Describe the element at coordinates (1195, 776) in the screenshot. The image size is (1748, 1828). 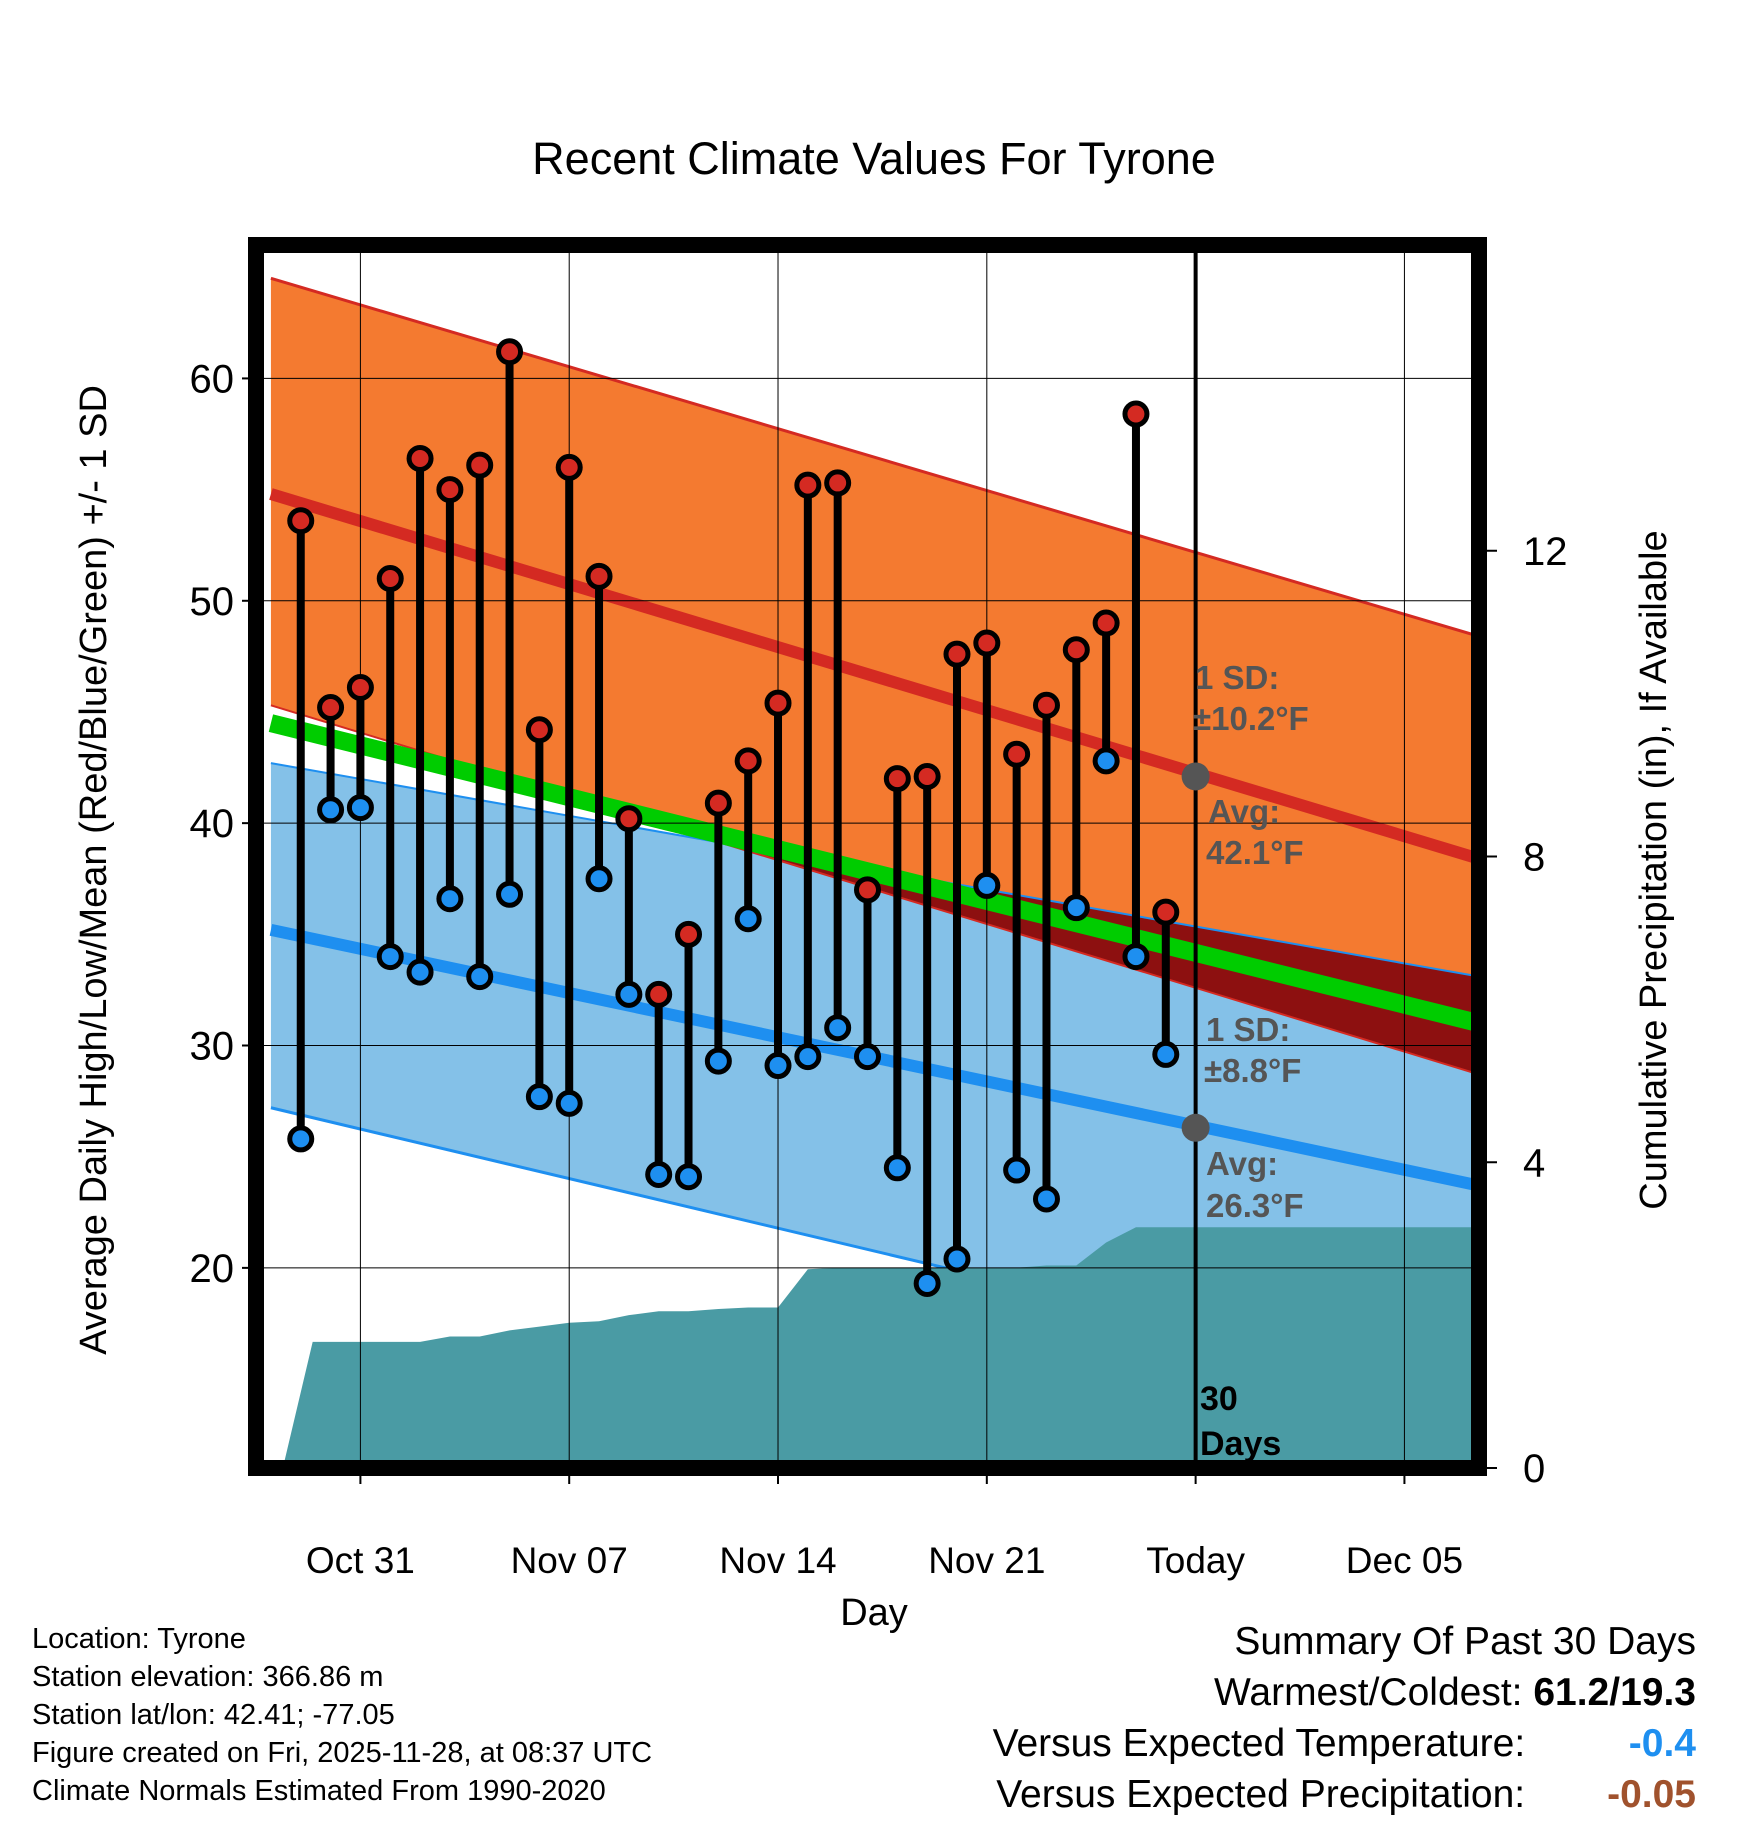
I see `today-high-avg-marker` at that location.